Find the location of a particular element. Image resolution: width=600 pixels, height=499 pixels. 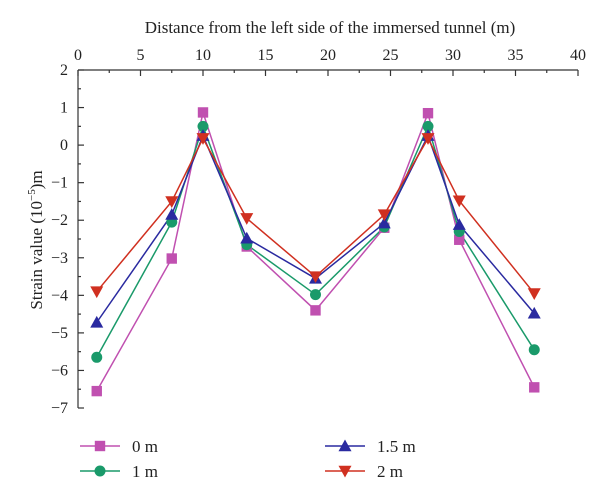

legend-item: 1 m is located at coordinates (119, 471).